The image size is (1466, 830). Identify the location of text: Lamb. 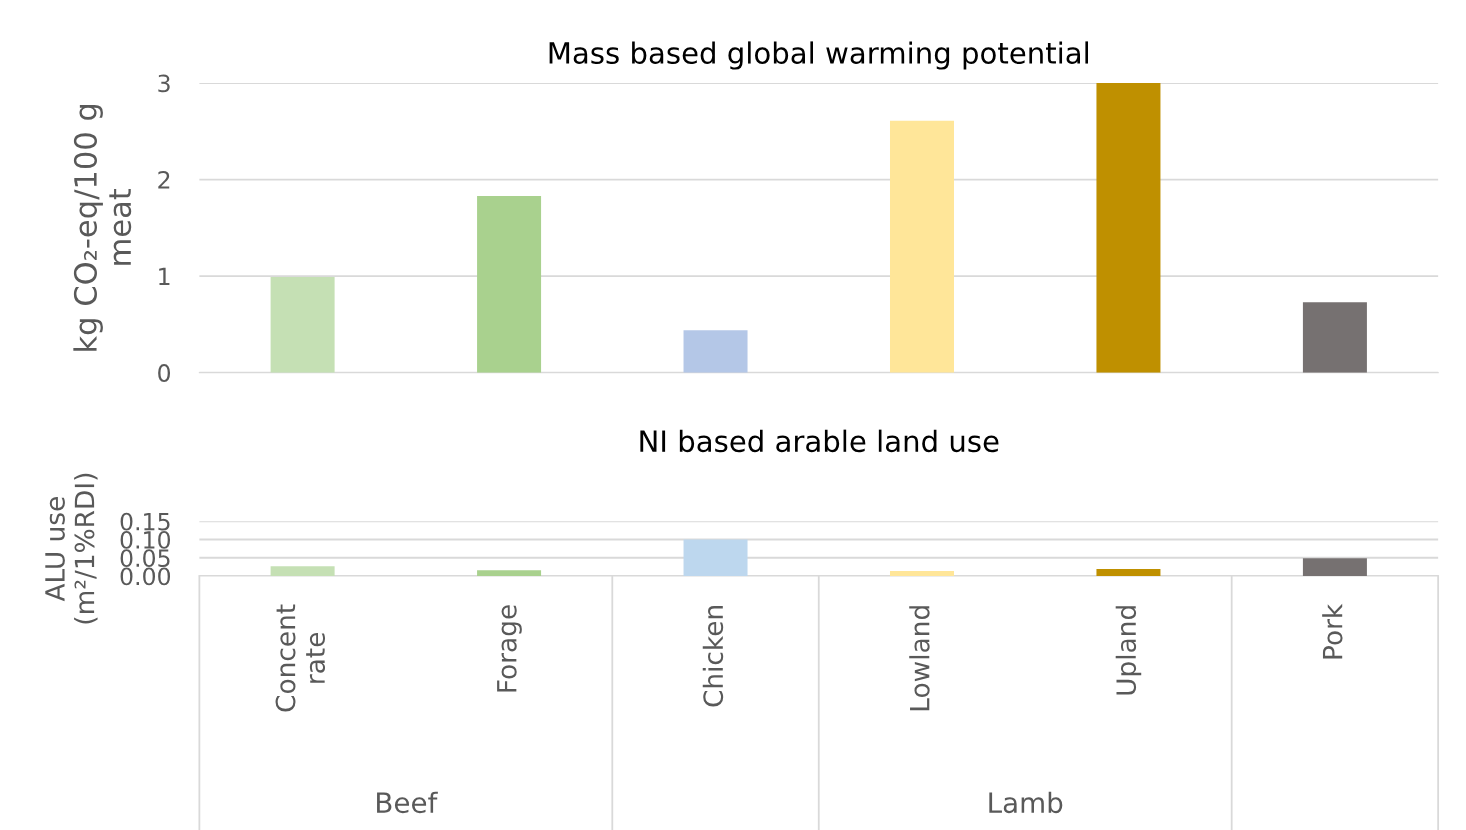
(1026, 802).